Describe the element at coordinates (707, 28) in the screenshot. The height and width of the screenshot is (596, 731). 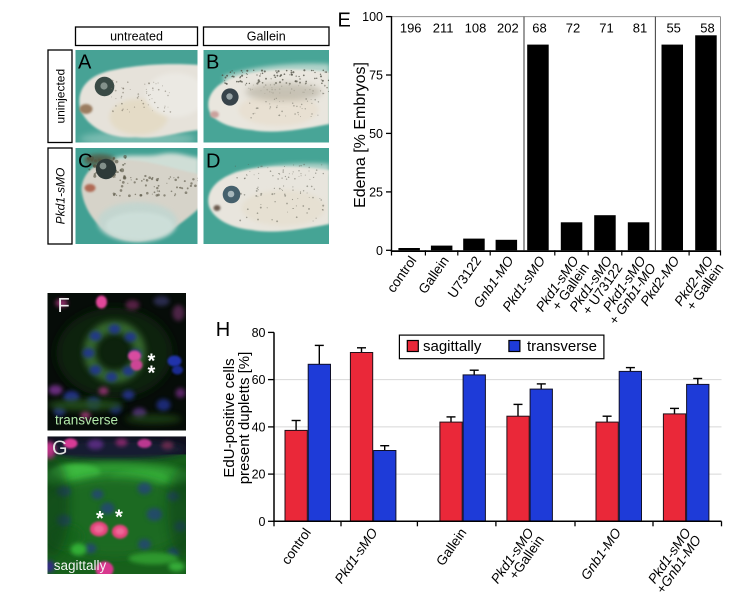
I see `svg-text: 58` at that location.